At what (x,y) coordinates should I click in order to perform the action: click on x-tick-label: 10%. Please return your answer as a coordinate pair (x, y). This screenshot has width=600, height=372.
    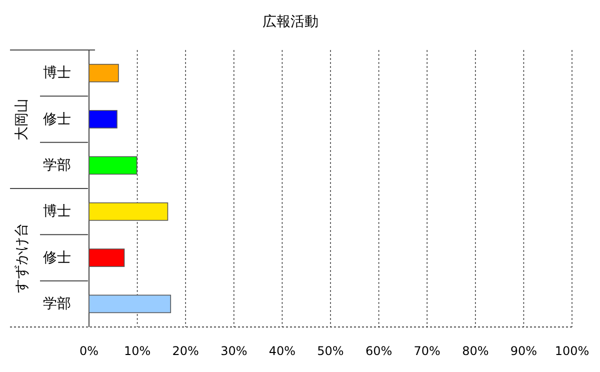
    Looking at the image, I should click on (137, 351).